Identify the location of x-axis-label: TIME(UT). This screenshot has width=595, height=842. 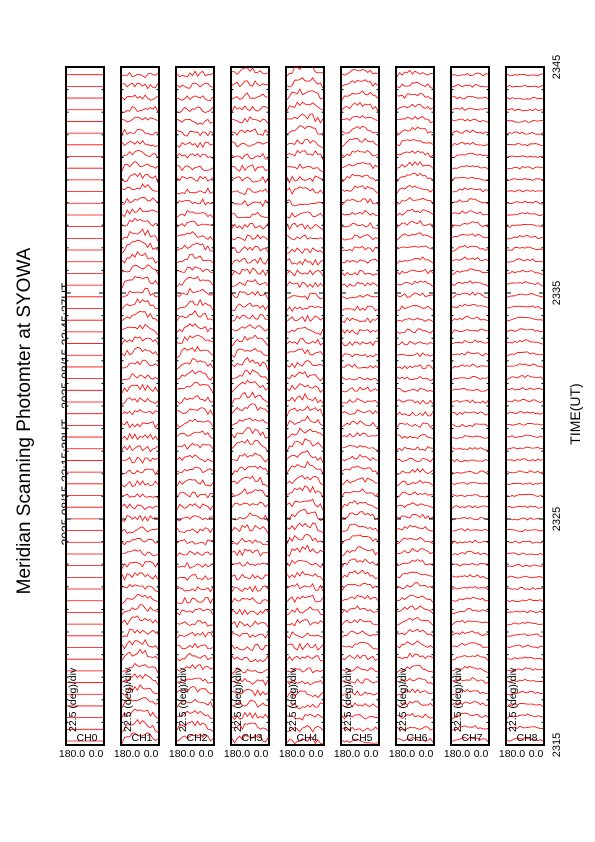
(575, 413).